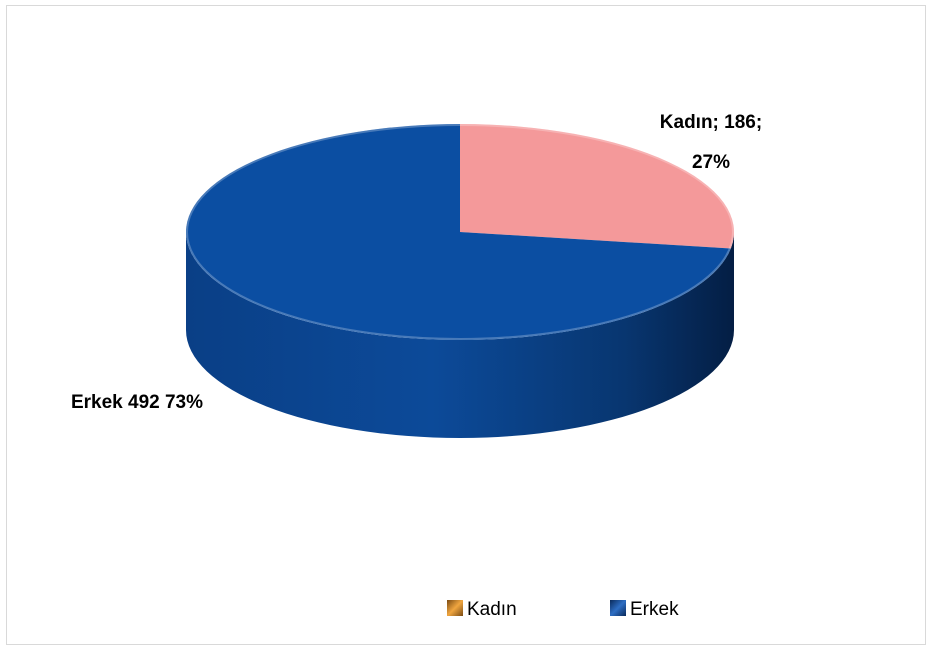 The height and width of the screenshot is (658, 934). I want to click on legend-label-kadin: Kadın, so click(492, 609).